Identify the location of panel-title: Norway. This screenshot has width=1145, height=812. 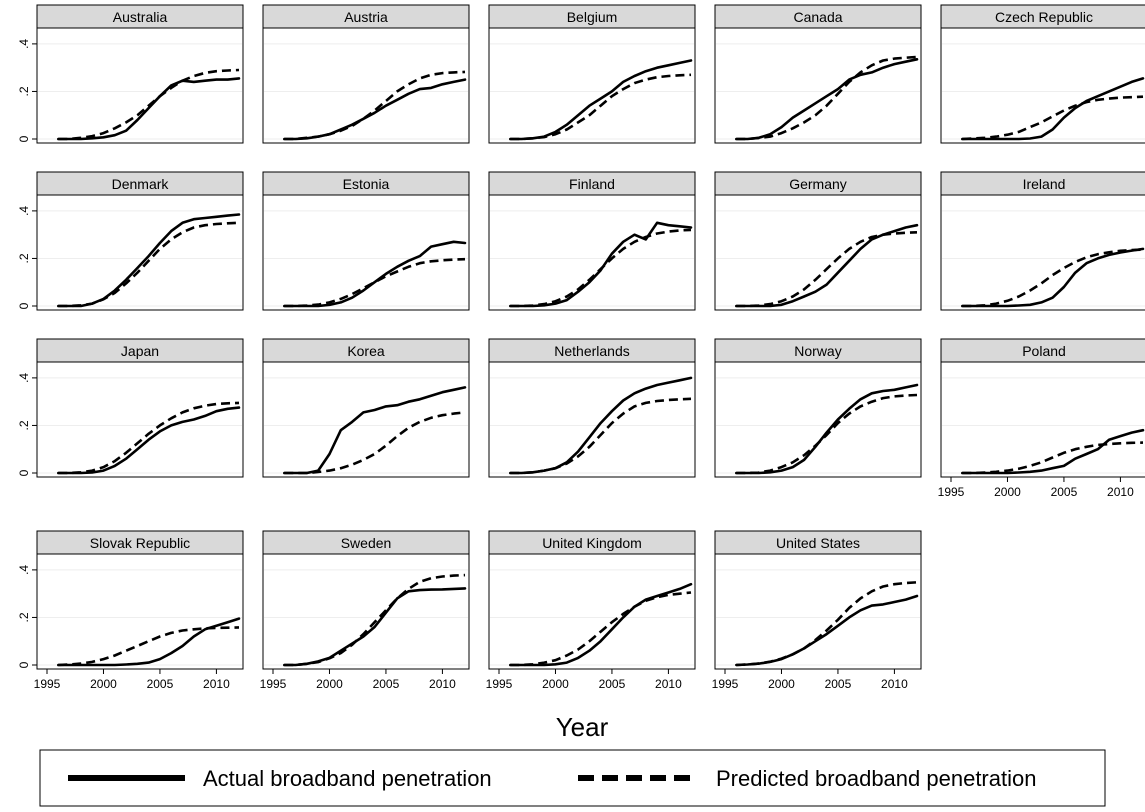
(817, 351).